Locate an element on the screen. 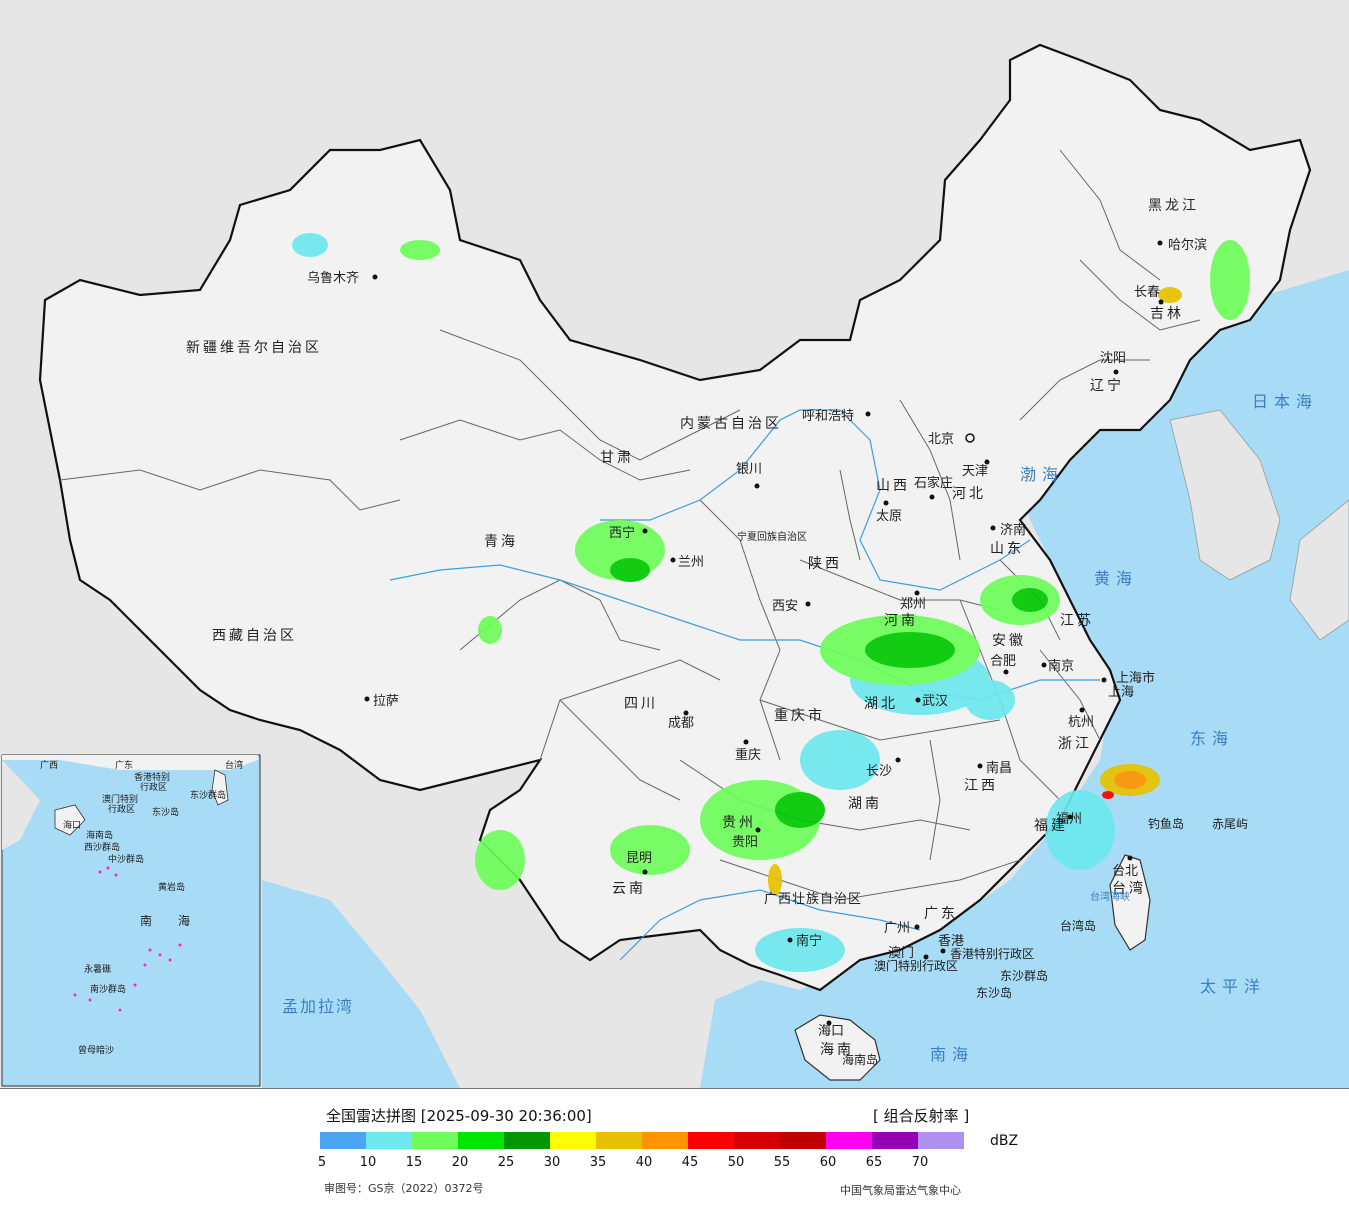 The image size is (1349, 1209). city-yinchuan: 银川 is located at coordinates (749, 469).